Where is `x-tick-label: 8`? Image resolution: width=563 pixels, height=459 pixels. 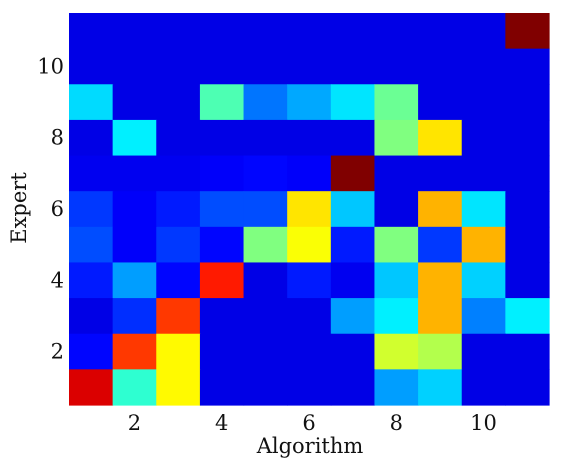
x-tick-label: 8 is located at coordinates (396, 423).